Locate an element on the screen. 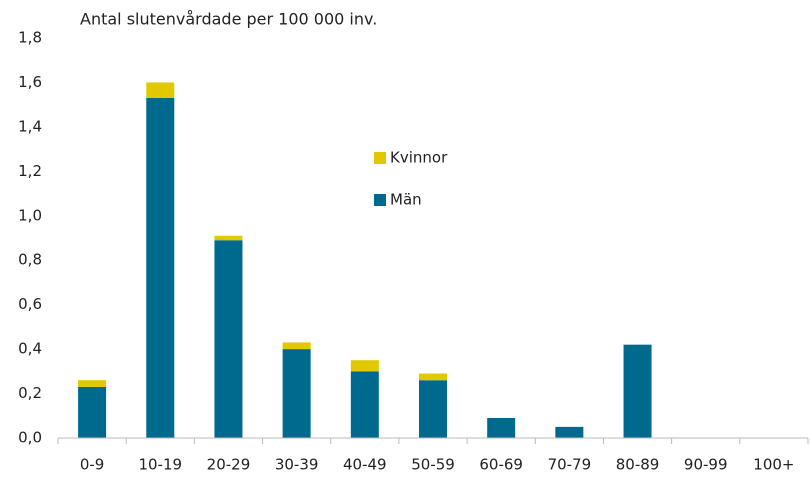 The image size is (810, 477). x-tick-label: 100+ is located at coordinates (773, 465).